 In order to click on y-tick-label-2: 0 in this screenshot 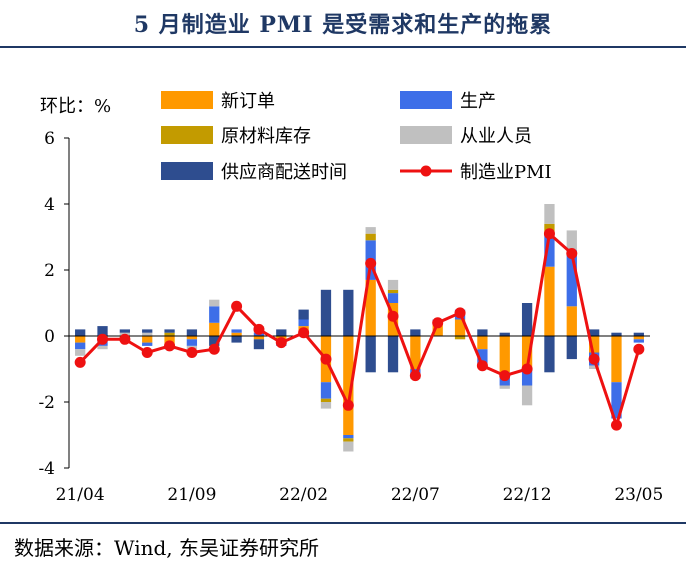, I will do `click(49, 337)`.